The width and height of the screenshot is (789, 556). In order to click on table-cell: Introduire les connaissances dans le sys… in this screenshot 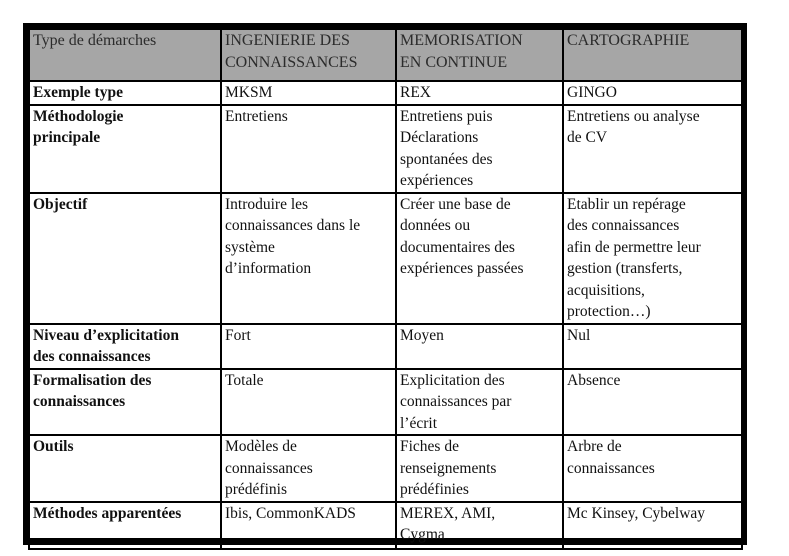, I will do `click(308, 258)`.